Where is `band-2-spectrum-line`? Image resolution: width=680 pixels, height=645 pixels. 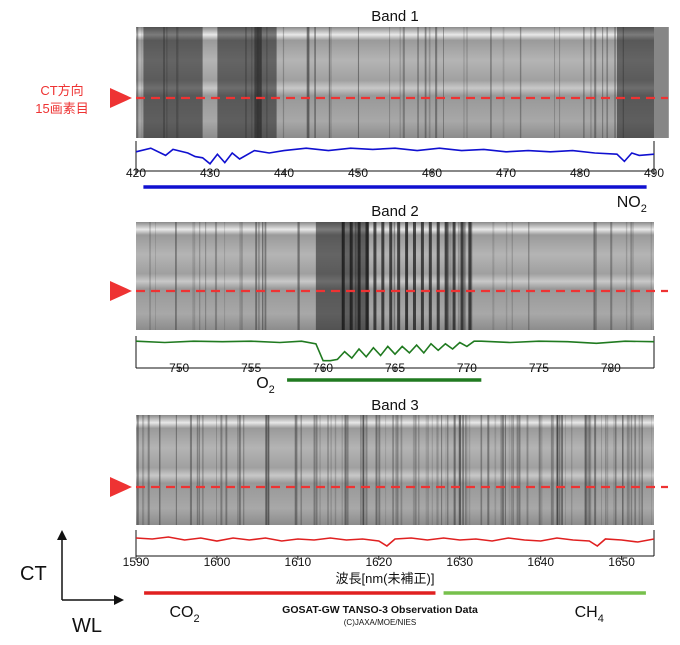
band-2-spectrum-line is located at coordinates (395, 351).